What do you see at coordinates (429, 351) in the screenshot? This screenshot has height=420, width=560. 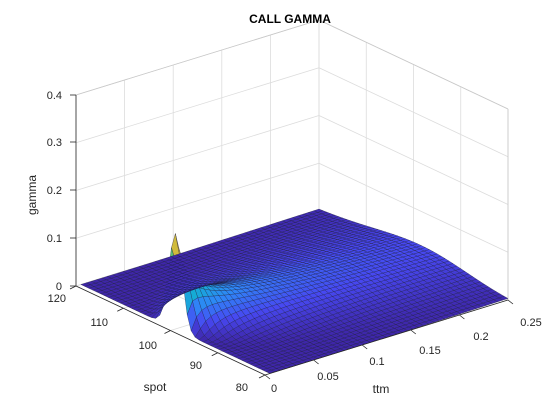 I see `x-tick-label: 0.15` at bounding box center [429, 351].